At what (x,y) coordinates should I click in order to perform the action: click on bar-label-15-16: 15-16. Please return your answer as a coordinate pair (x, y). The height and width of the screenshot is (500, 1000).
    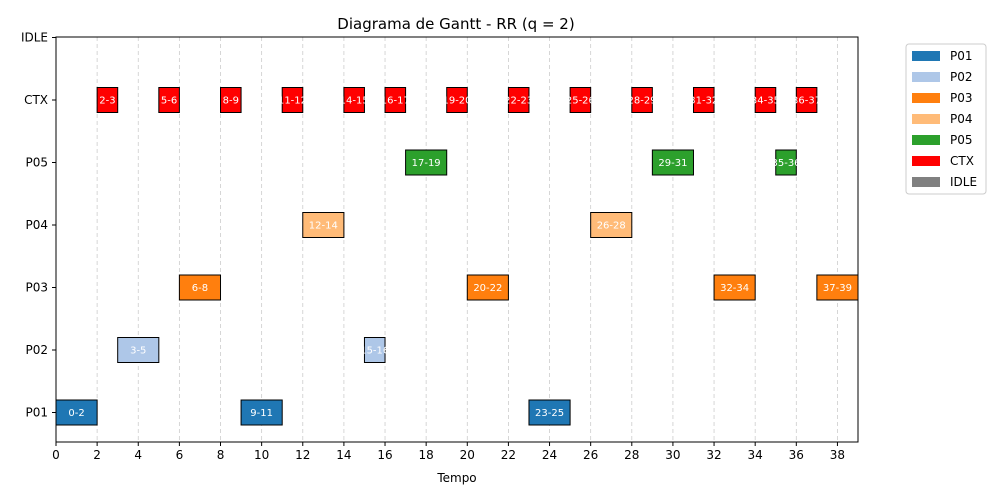
    Looking at the image, I should click on (374, 351).